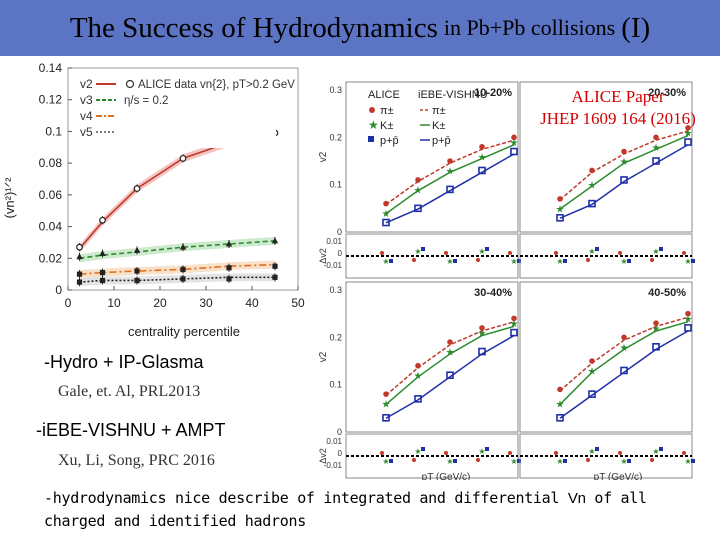 The image size is (720, 540). What do you see at coordinates (183, 179) in the screenshot?
I see `left-plot-frame` at bounding box center [183, 179].